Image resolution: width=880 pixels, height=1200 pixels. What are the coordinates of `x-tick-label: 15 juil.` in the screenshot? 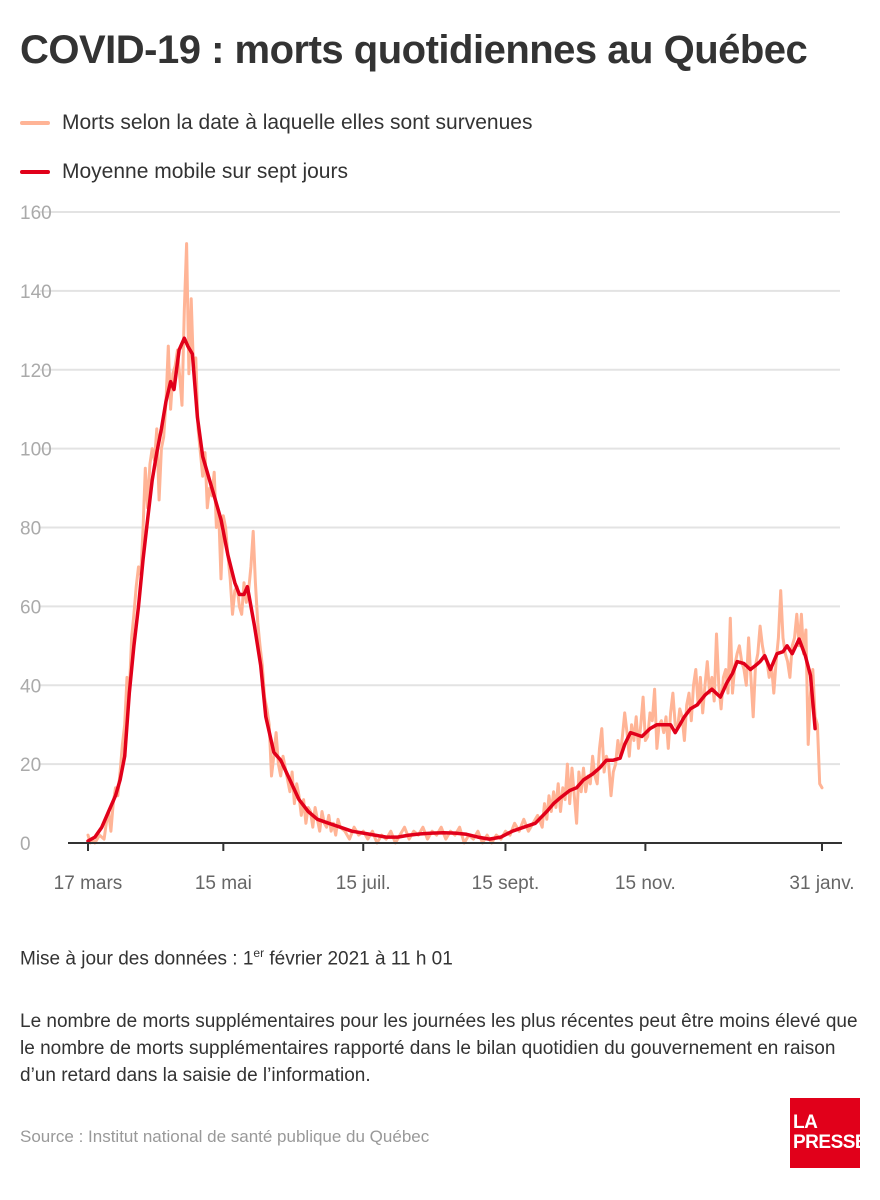 It's located at (363, 883).